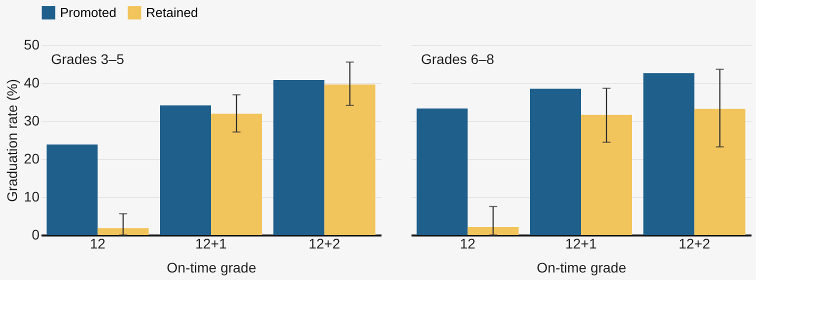 The image size is (820, 315). I want to click on y-tick-label: 50, so click(32, 44).